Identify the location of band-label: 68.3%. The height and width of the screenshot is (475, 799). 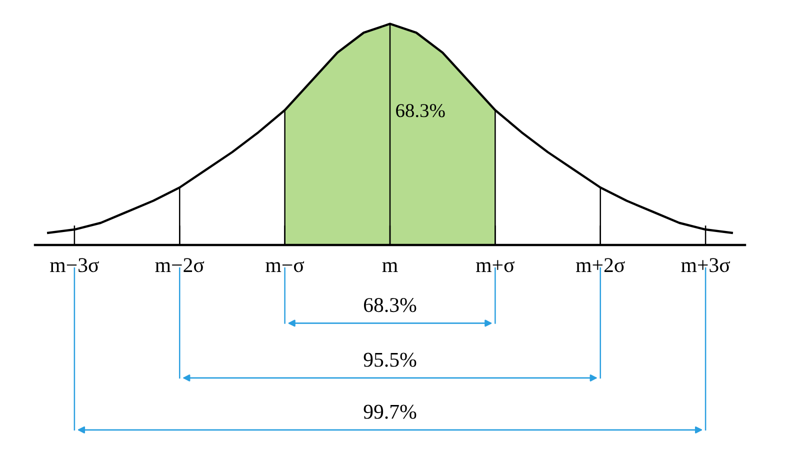
(420, 111).